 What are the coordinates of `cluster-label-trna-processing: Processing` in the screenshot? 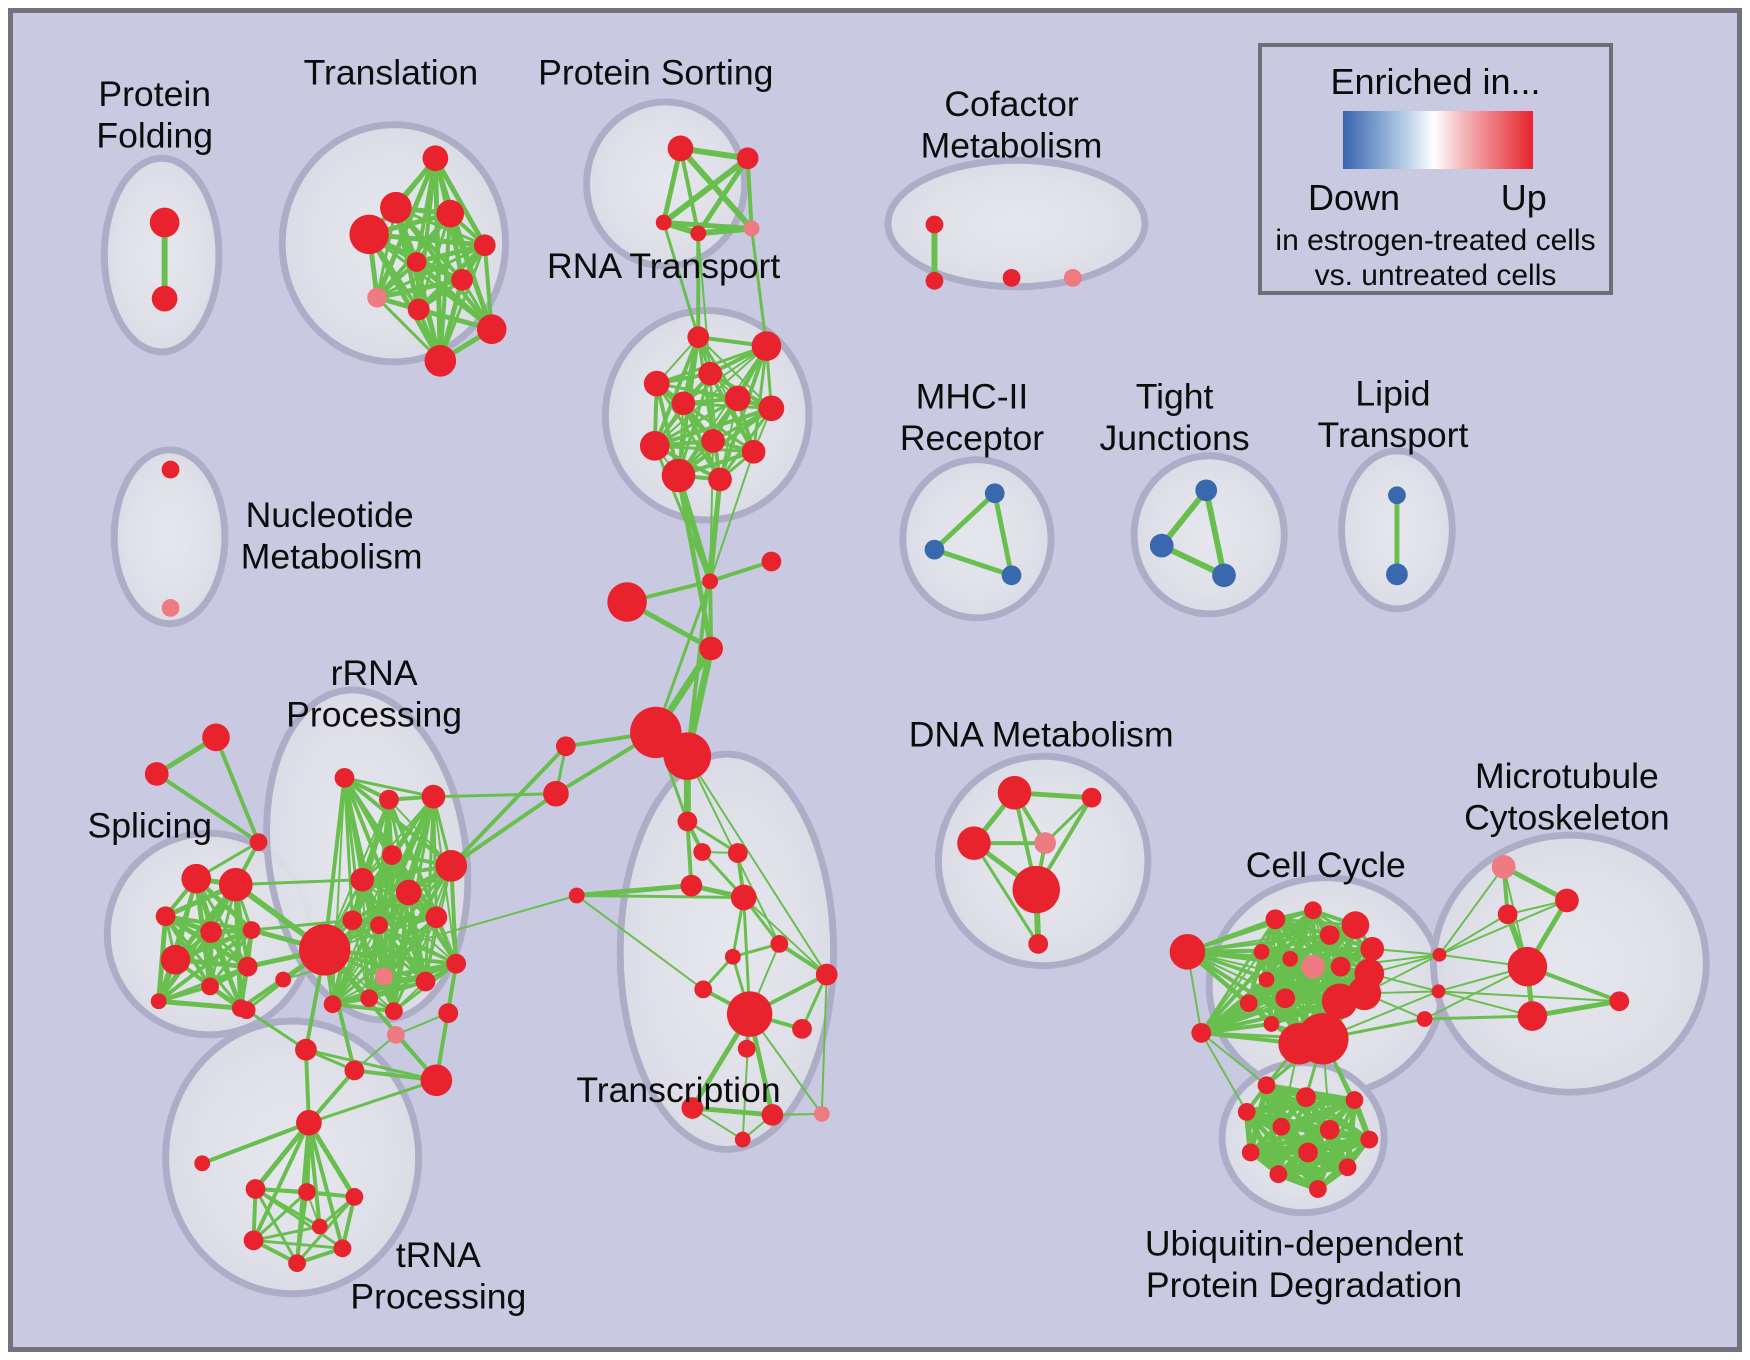 It's located at (438, 1297).